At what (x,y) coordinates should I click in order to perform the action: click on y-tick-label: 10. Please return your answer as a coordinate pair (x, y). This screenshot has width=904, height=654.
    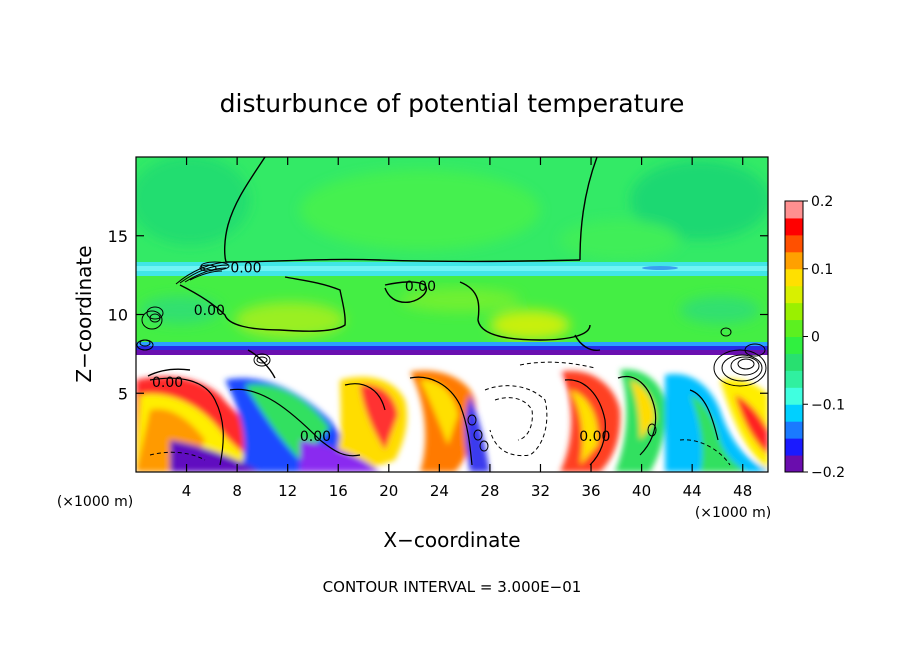
    Looking at the image, I should click on (118, 315).